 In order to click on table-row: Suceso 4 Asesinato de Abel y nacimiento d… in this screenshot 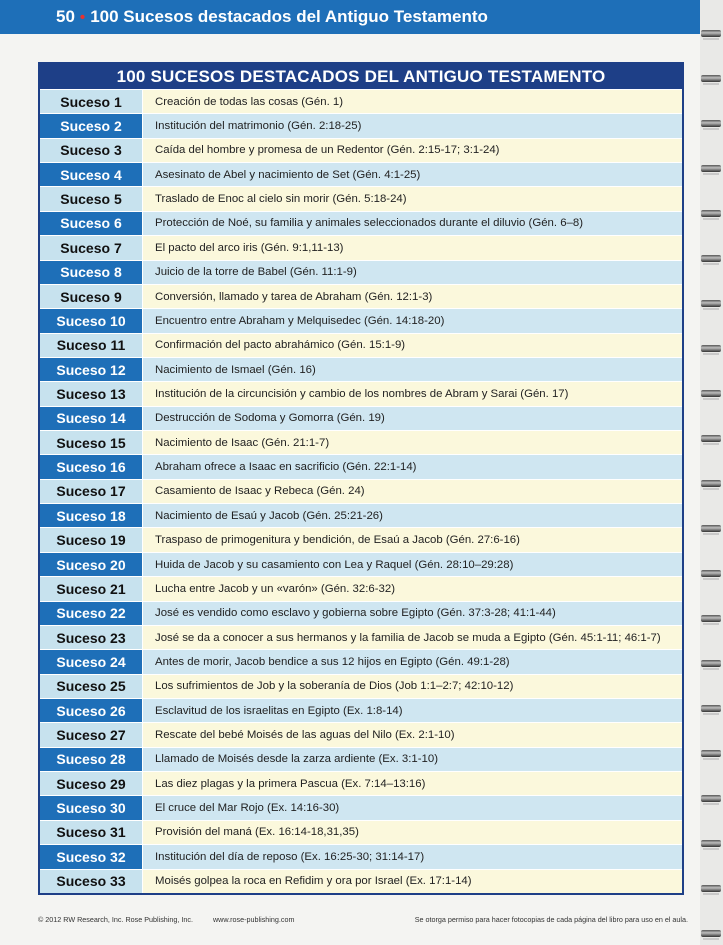, I will do `click(361, 174)`.